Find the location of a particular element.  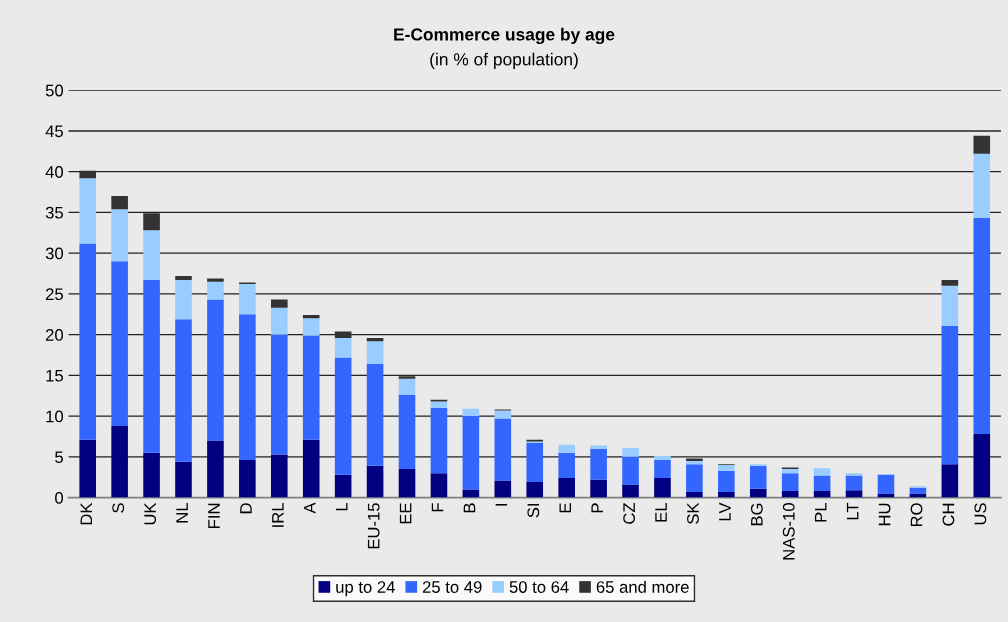

y-tick-label: 30 is located at coordinates (54, 253).